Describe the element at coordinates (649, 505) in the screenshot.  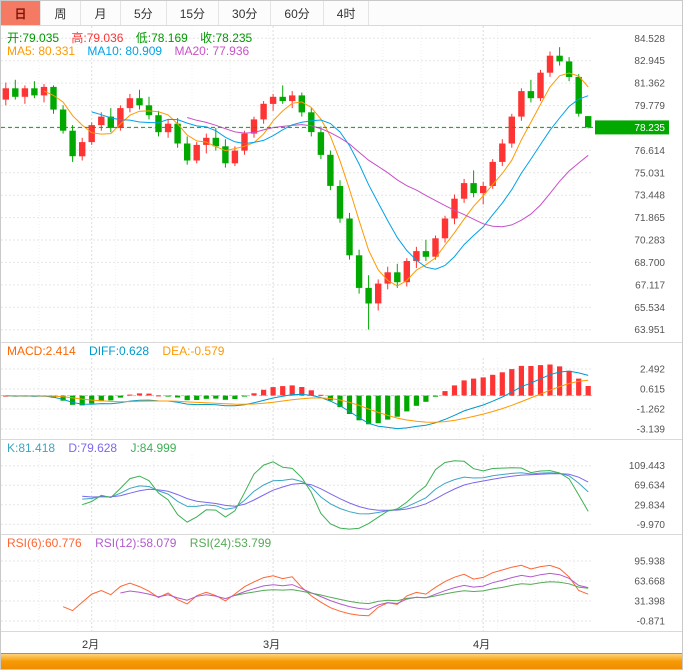
I see `svg-text: 29.834` at that location.